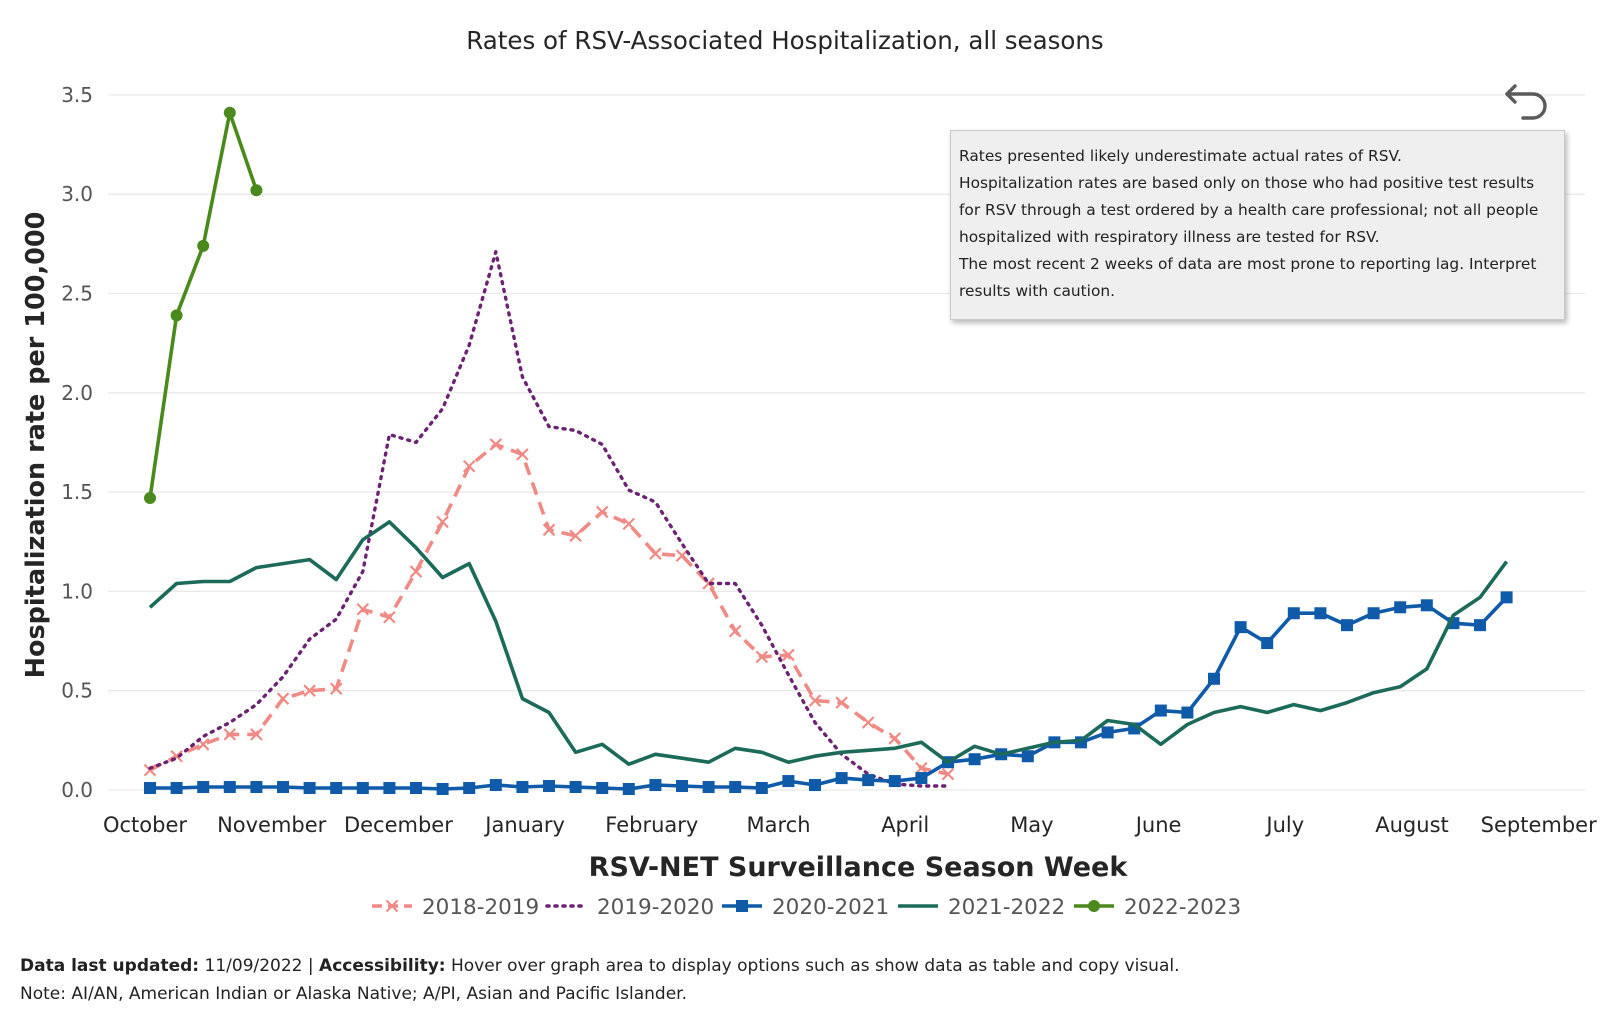  I want to click on series-line, so click(203, 305).